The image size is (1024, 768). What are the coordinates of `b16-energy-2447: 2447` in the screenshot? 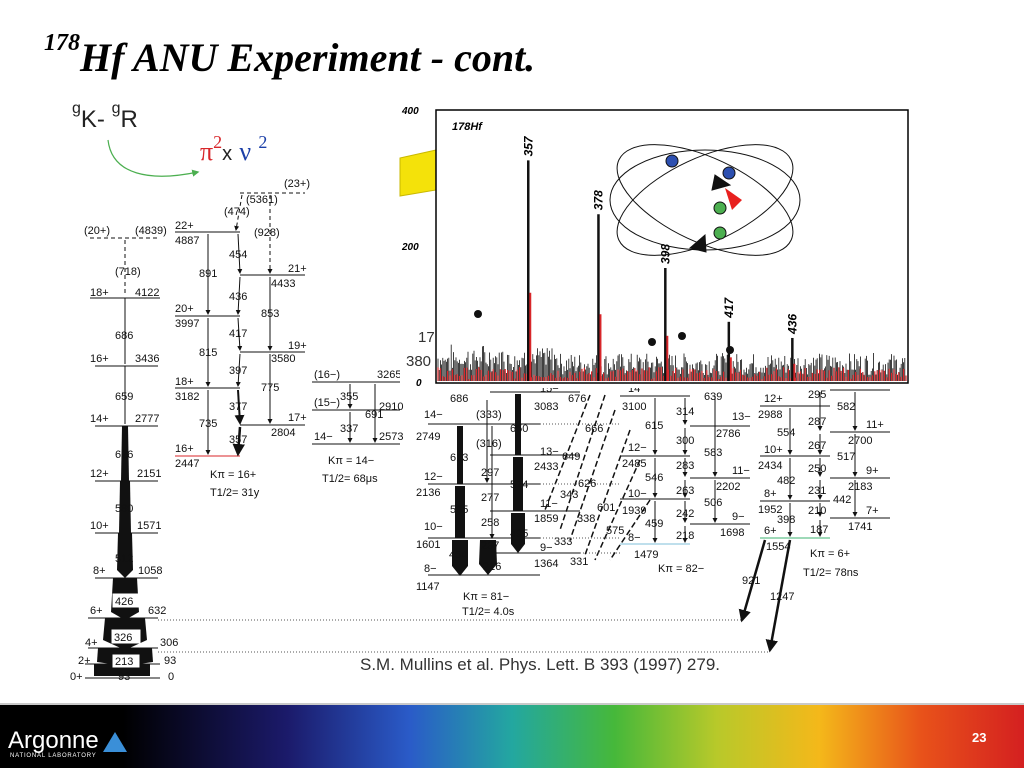 It's located at (187, 464).